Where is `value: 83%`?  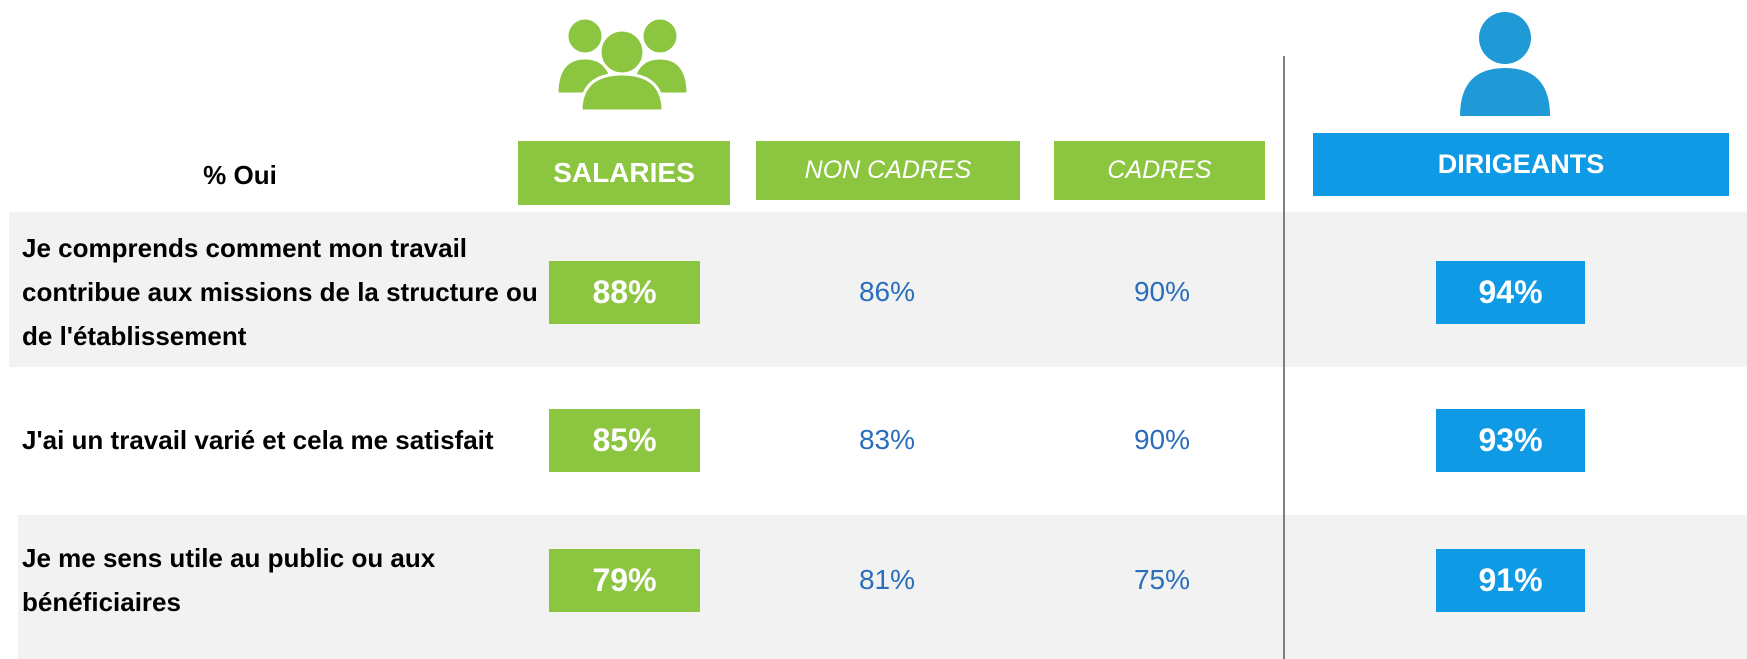
value: 83% is located at coordinates (887, 439).